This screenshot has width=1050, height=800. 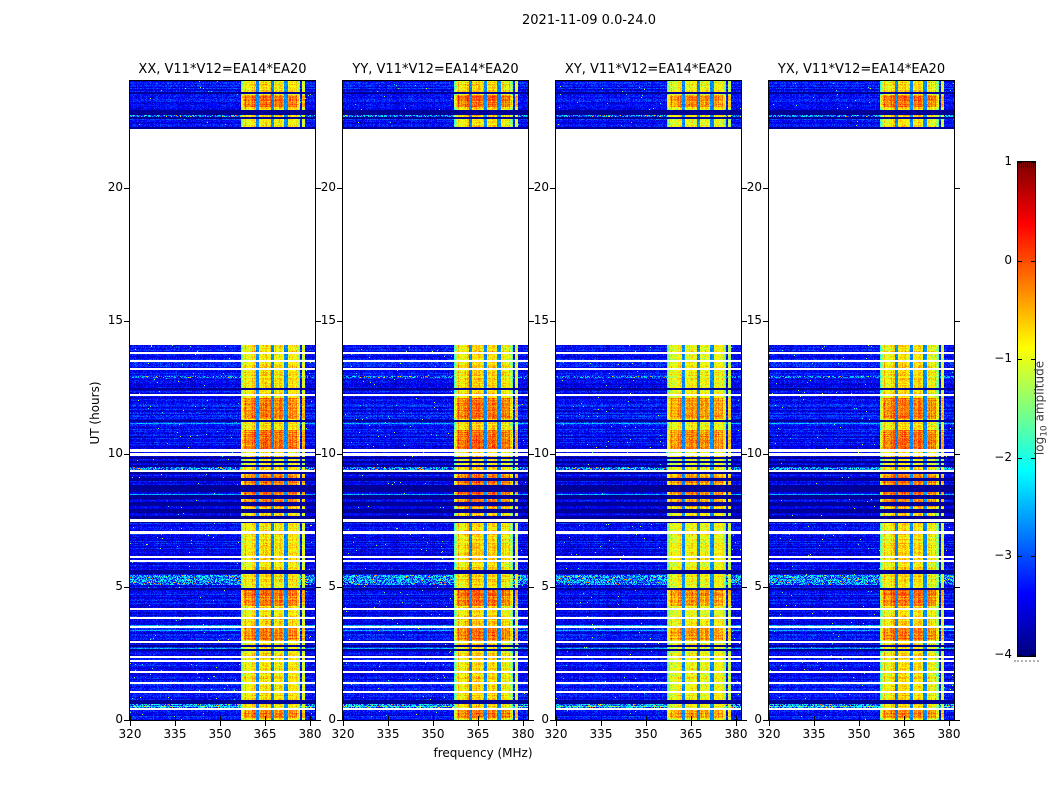 I want to click on colorbar-label-prefix: log, so click(x=1039, y=446).